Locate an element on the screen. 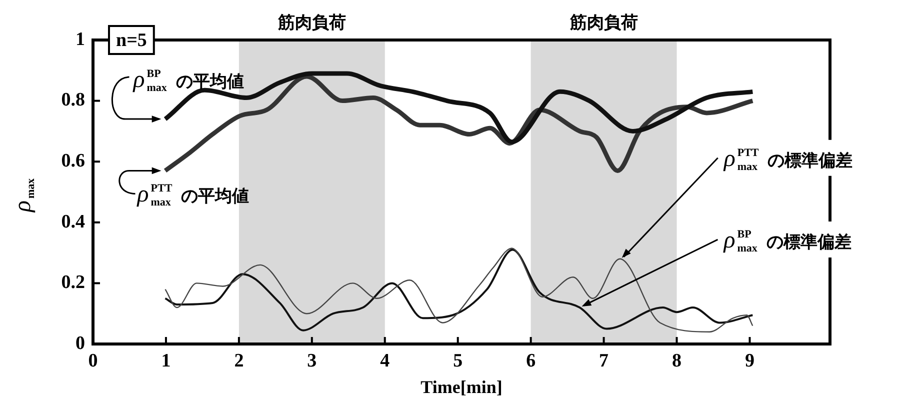 This screenshot has height=403, width=902. y-tick-label: 1 is located at coordinates (80, 39).